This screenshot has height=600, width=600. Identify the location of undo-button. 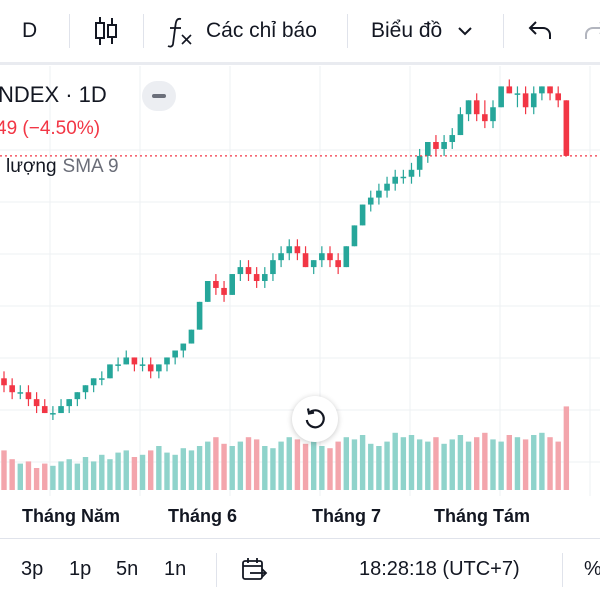
(540, 31).